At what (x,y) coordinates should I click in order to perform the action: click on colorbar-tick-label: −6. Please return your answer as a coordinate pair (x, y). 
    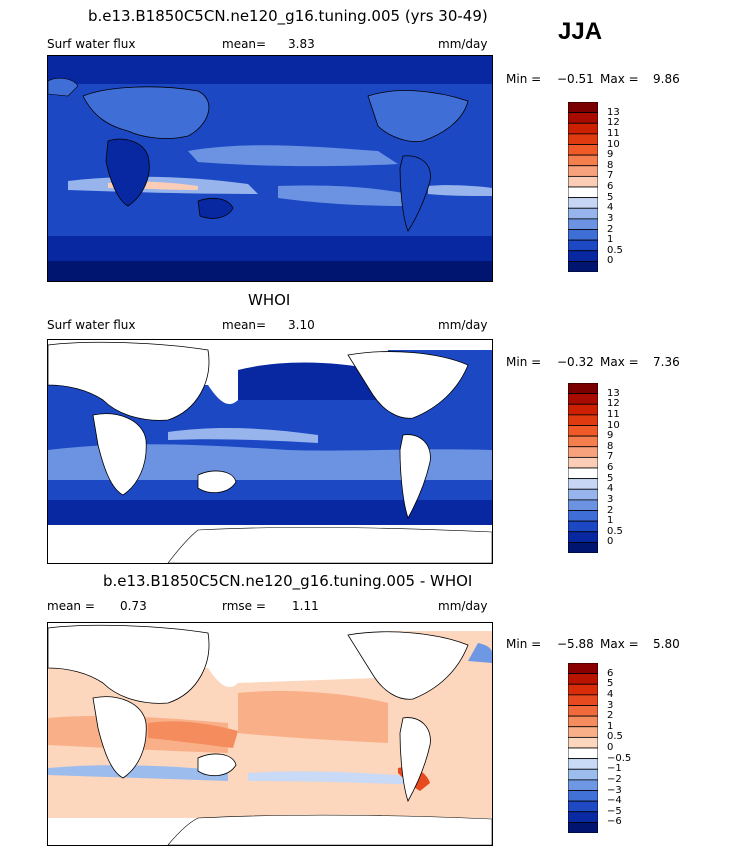
    Looking at the image, I should click on (614, 822).